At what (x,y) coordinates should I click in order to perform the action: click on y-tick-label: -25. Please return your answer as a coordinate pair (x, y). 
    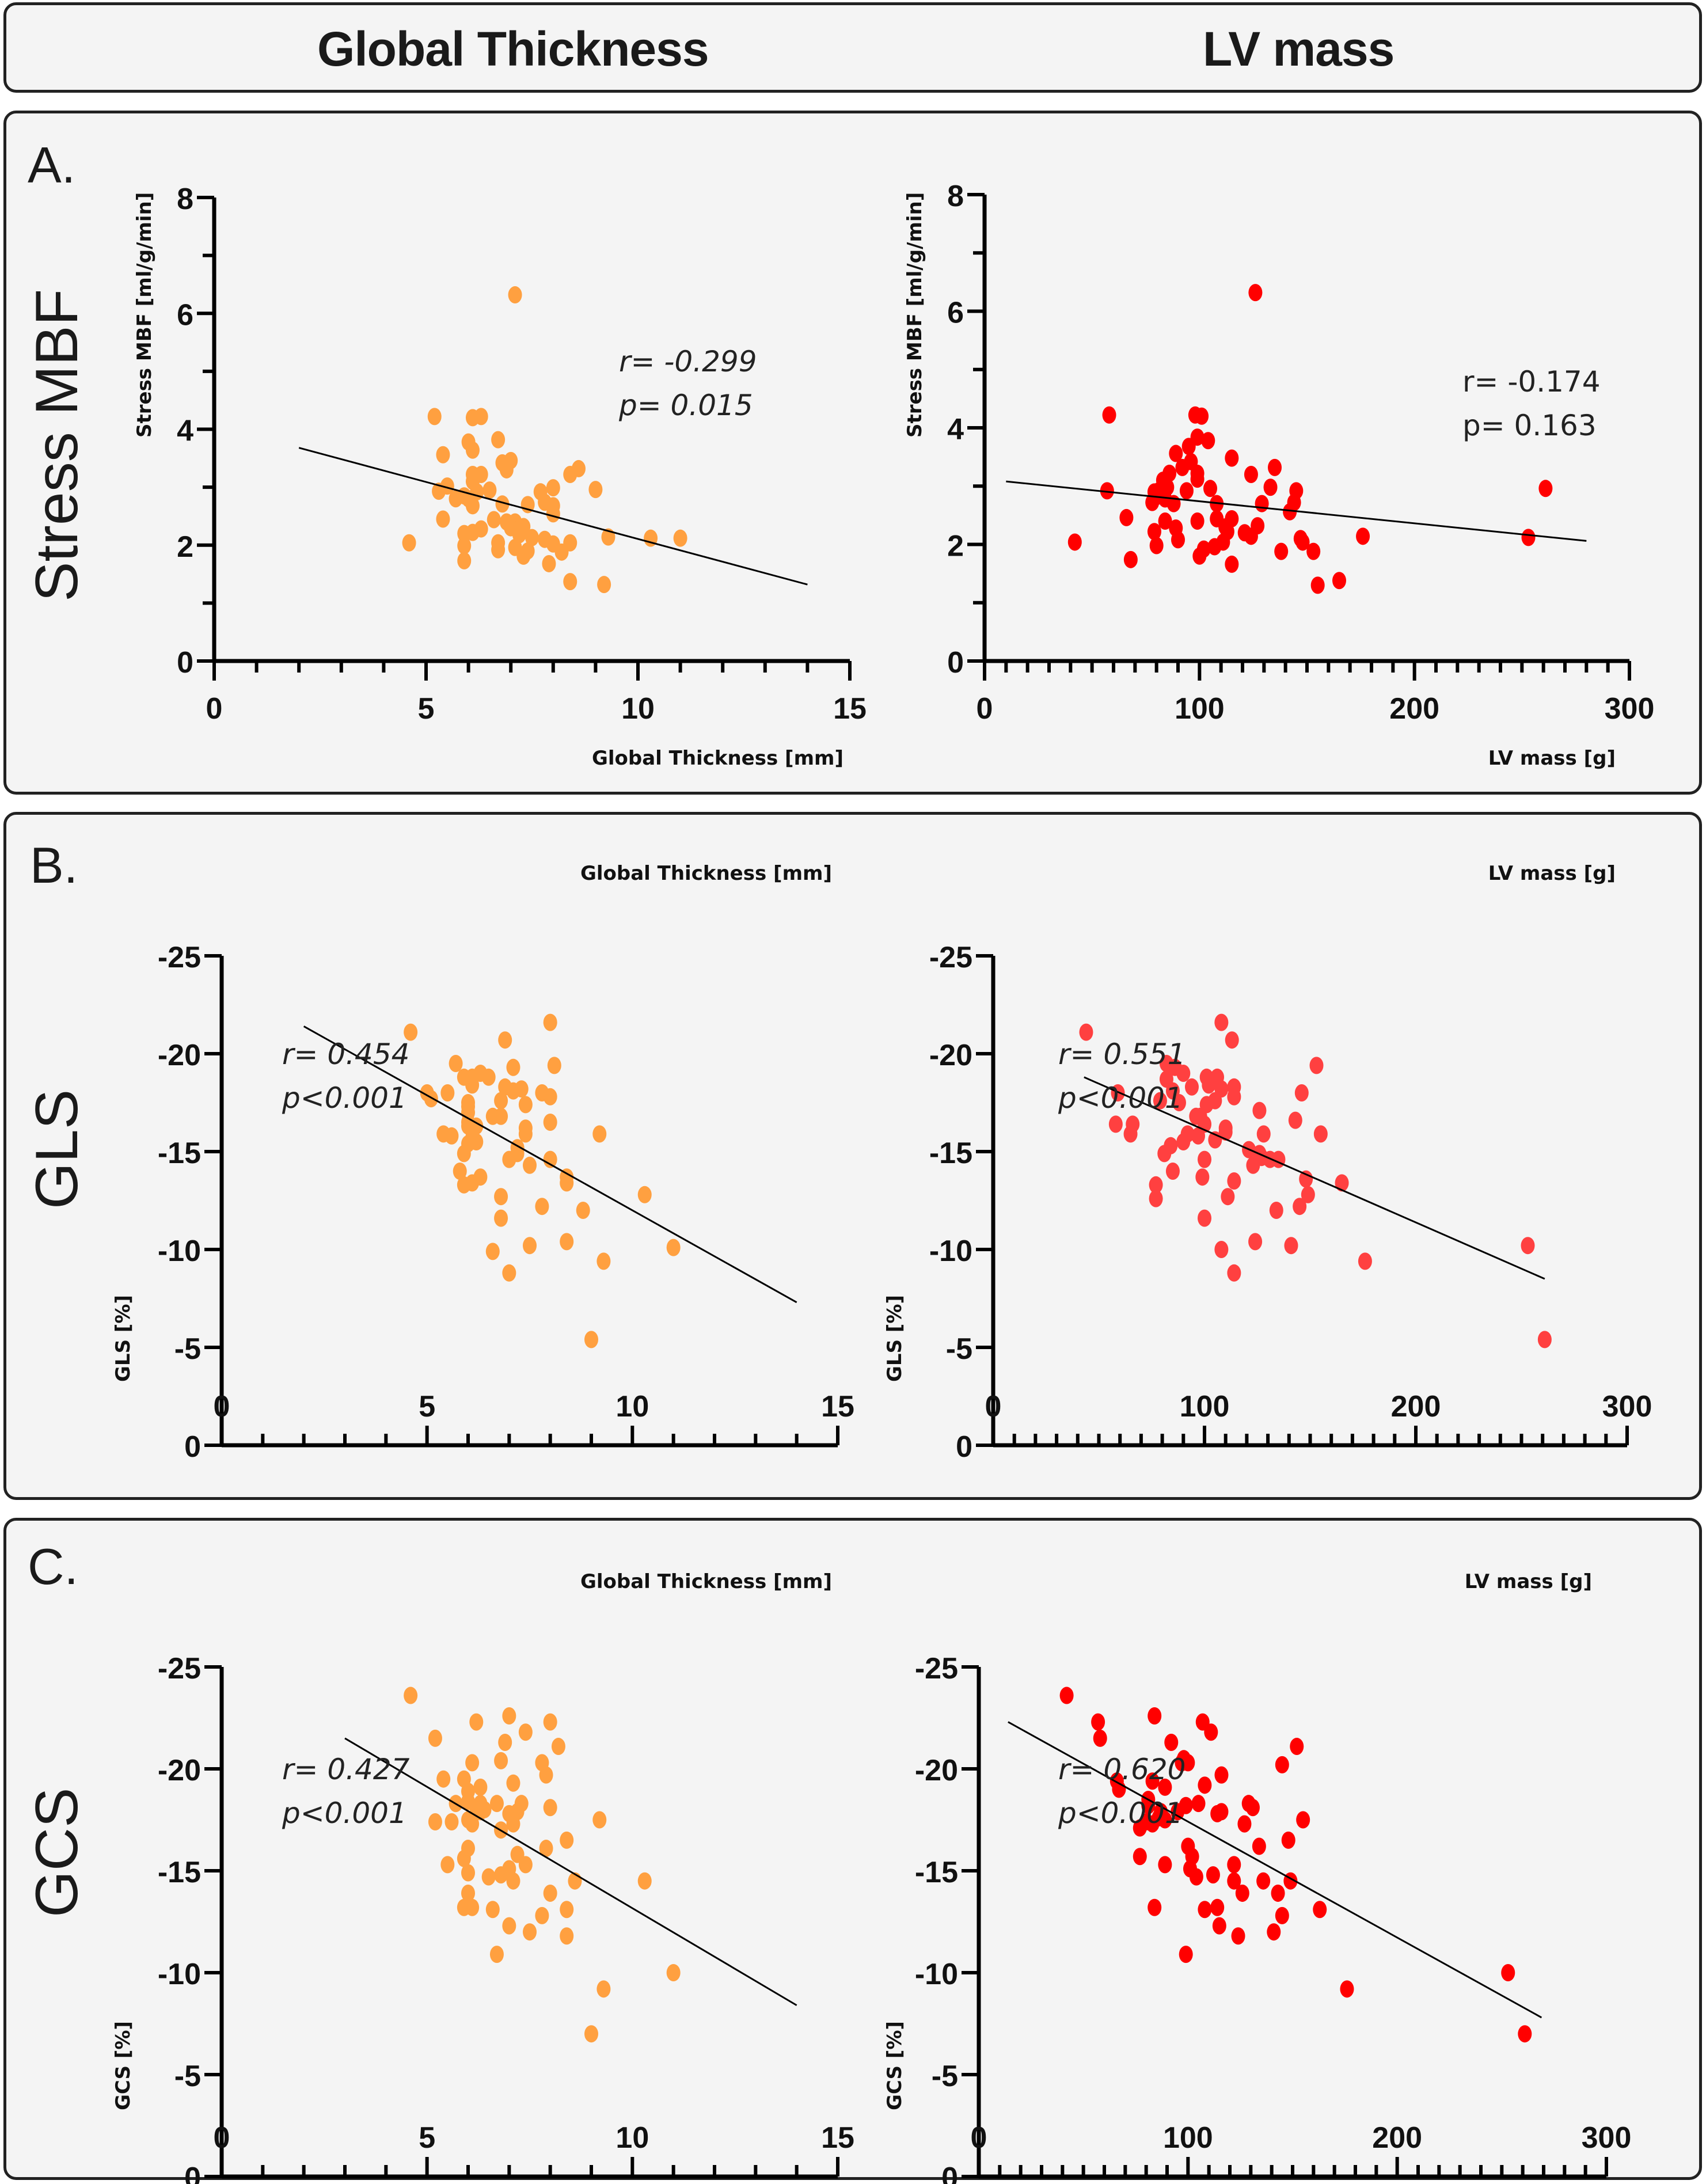
    Looking at the image, I should click on (180, 1668).